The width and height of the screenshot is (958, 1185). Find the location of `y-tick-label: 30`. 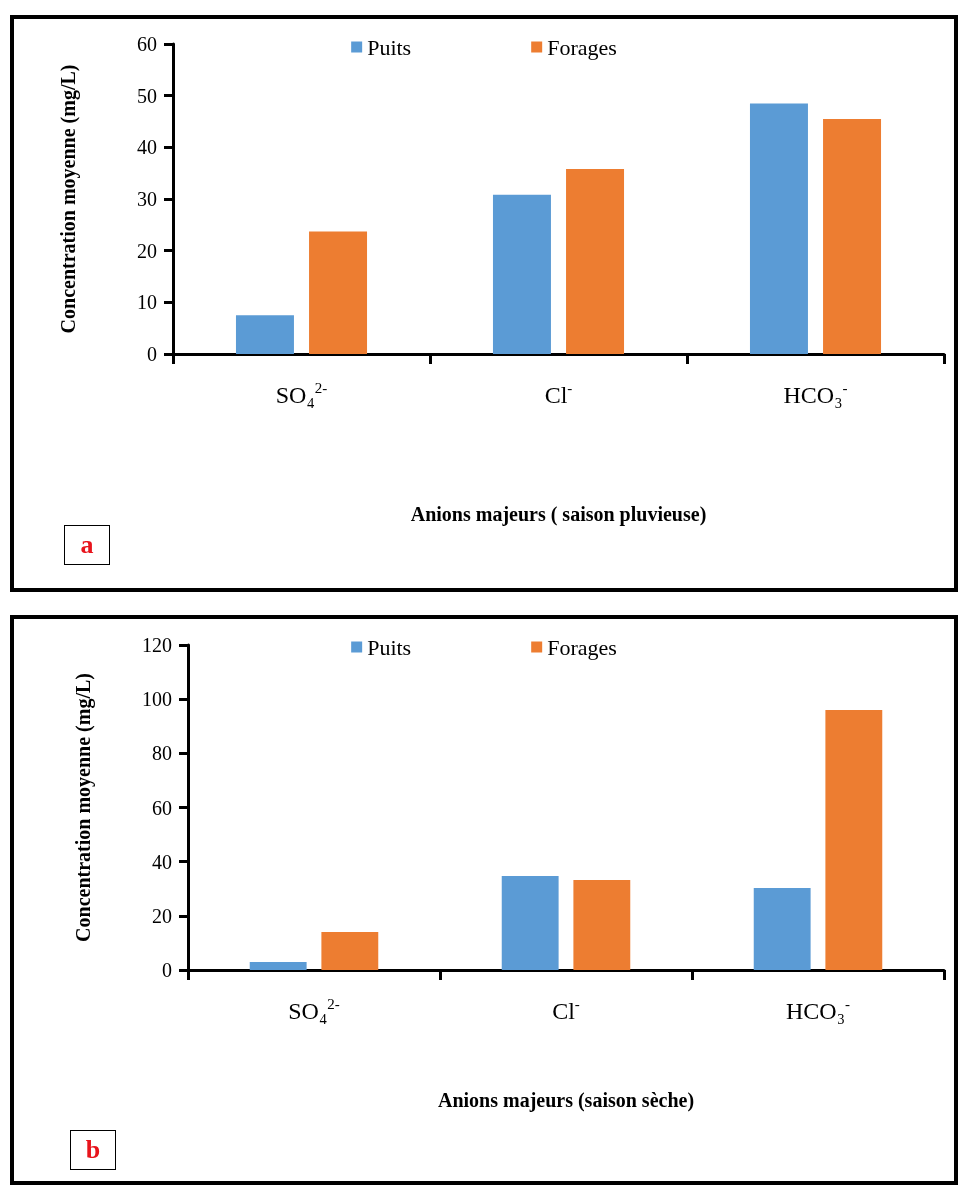

y-tick-label: 30 is located at coordinates (147, 199).